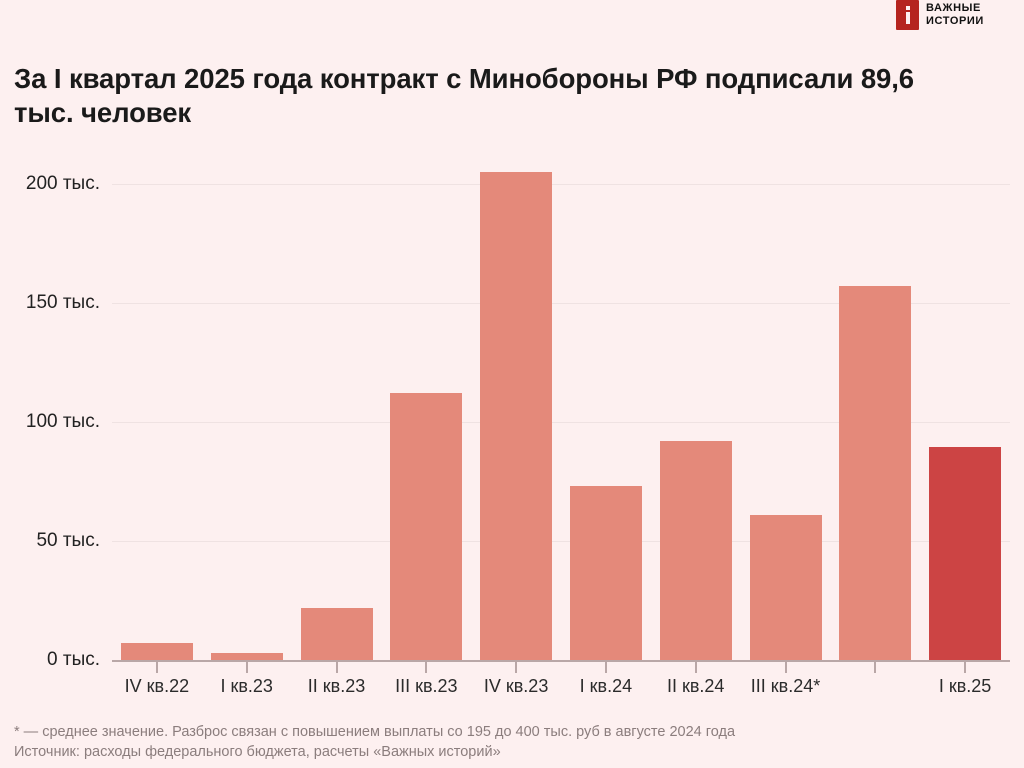 The image size is (1024, 768). What do you see at coordinates (955, 21) in the screenshot?
I see `logo-wordmark-line2: Истории` at bounding box center [955, 21].